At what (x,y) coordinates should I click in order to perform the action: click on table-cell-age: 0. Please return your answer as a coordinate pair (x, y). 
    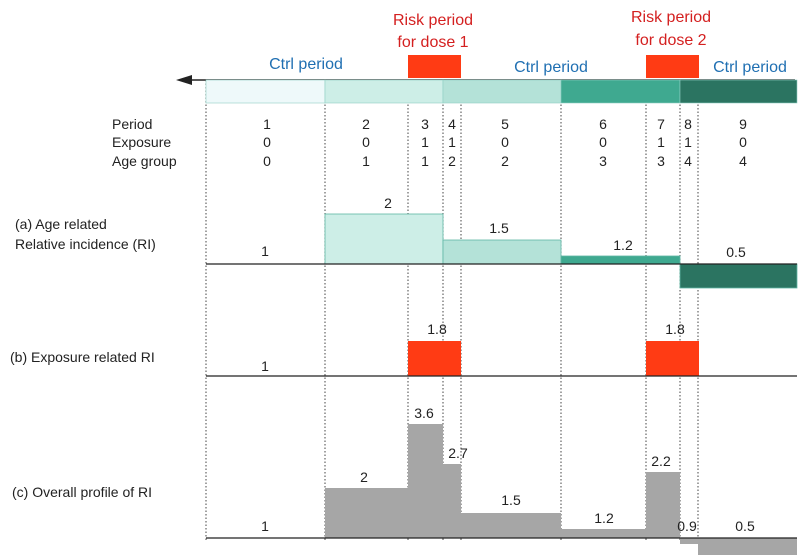
    Looking at the image, I should click on (267, 161).